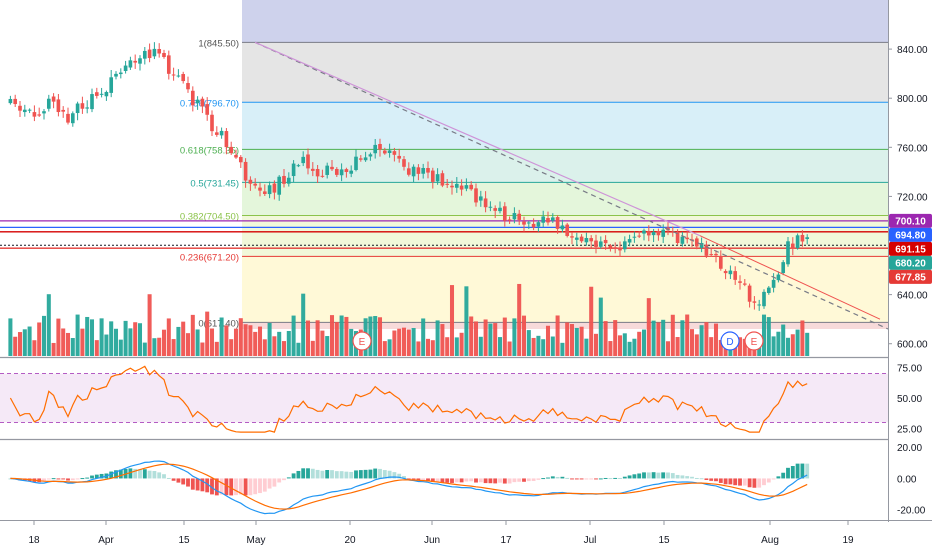  What do you see at coordinates (506, 540) in the screenshot?
I see `time-axis-tick: 17` at bounding box center [506, 540].